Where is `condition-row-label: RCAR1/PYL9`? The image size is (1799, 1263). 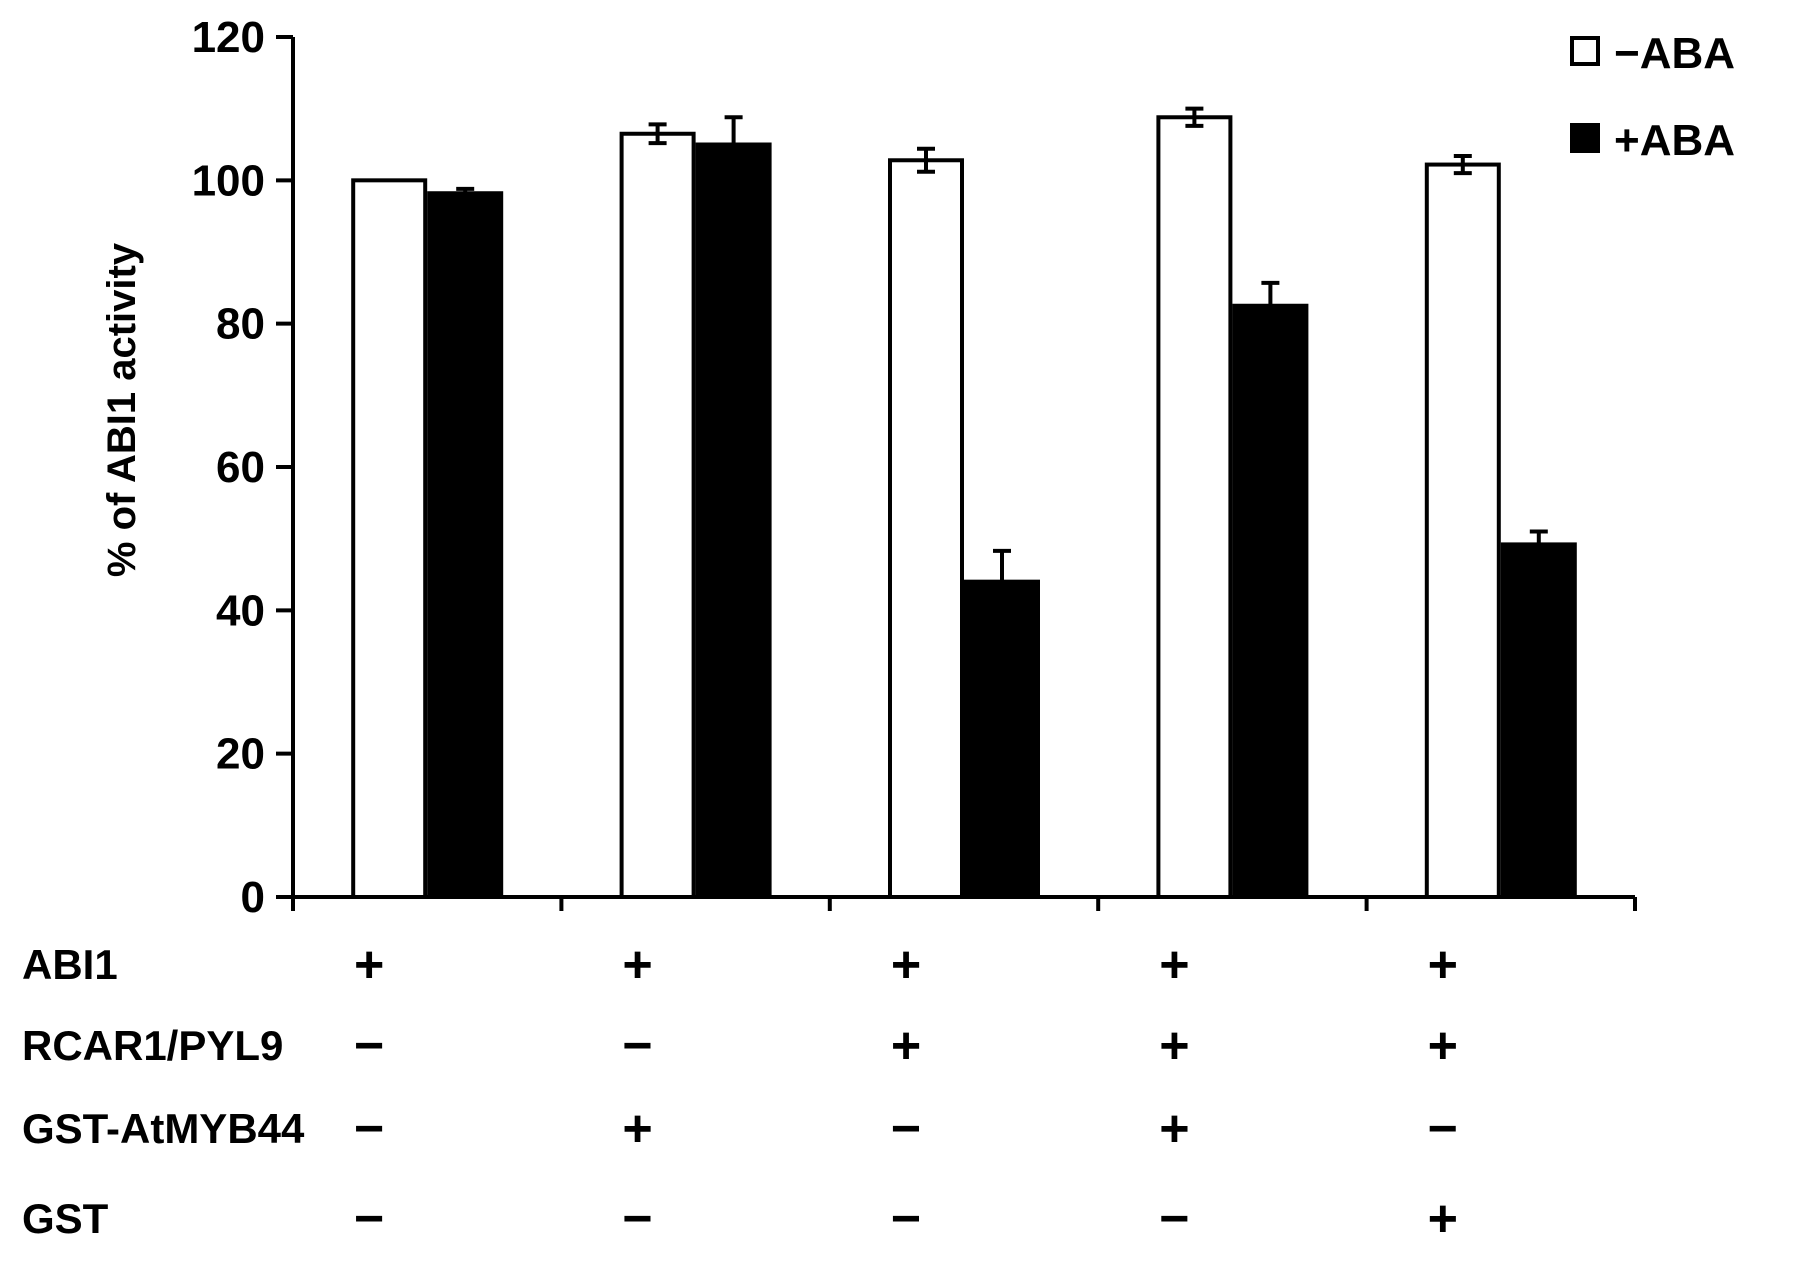 condition-row-label: RCAR1/PYL9 is located at coordinates (152, 1045).